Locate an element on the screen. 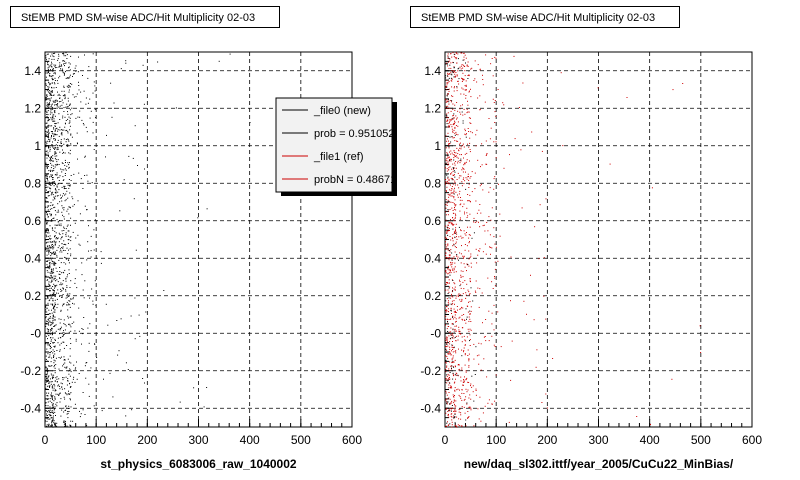 Image resolution: width=800 pixels, height=480 pixels. y-tick-label: 1 is located at coordinates (437, 146).